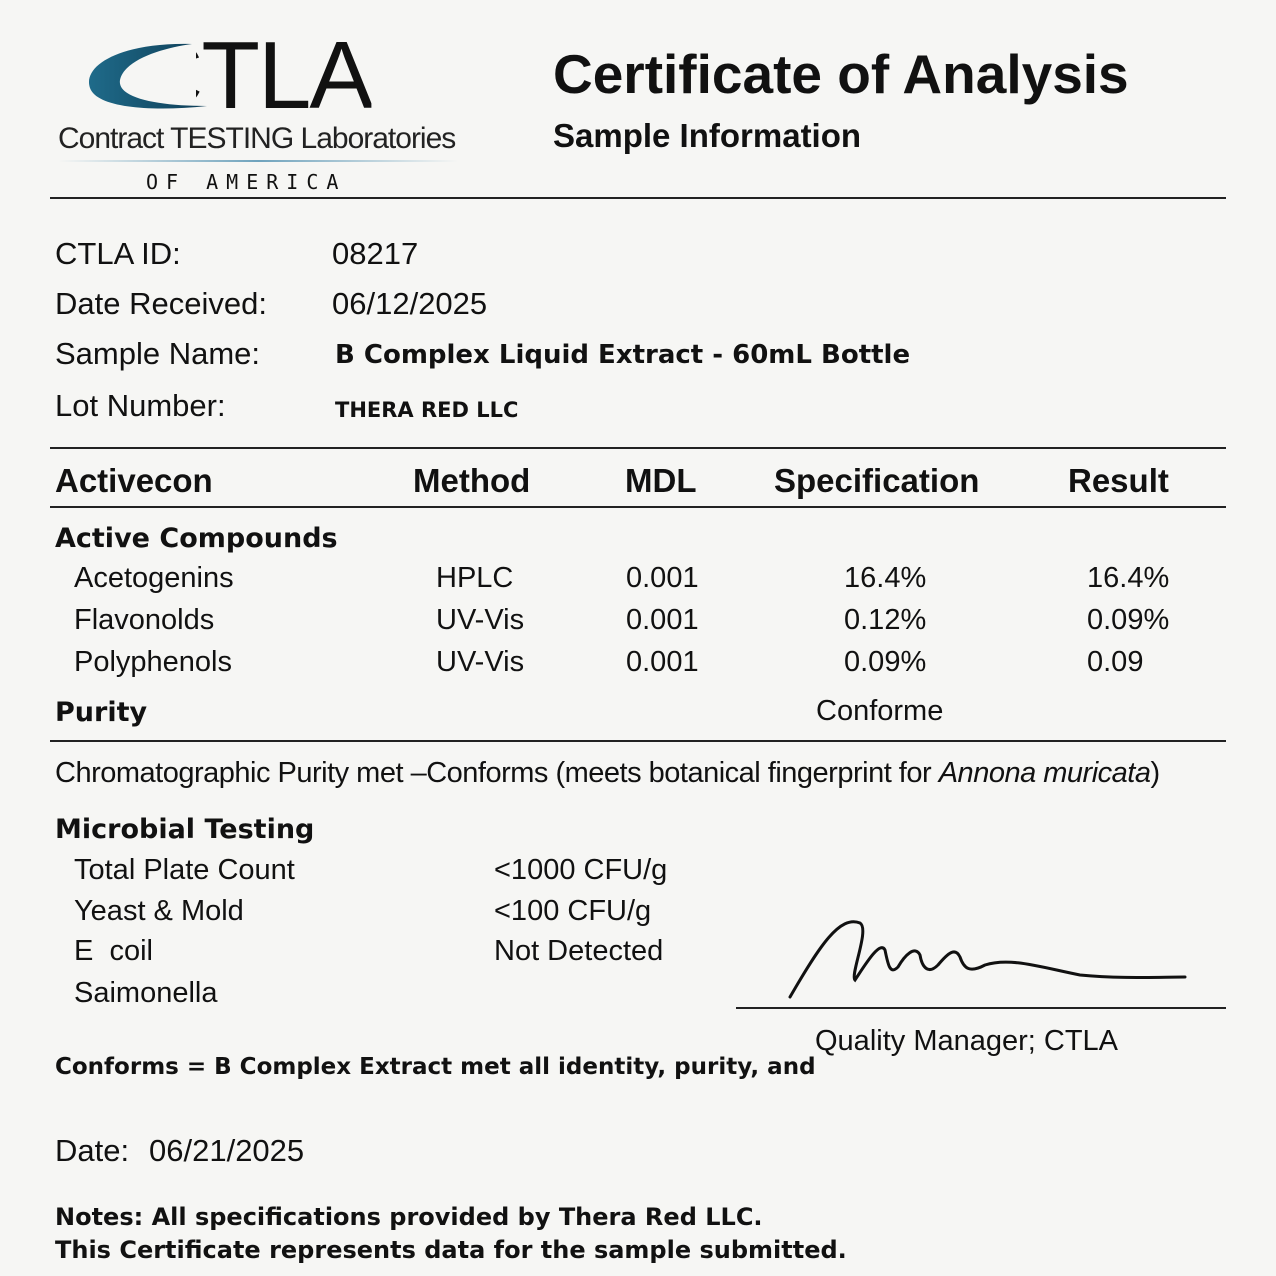  Describe the element at coordinates (623, 355) in the screenshot. I see `value-sample-name: B Complex Liquid Extract - 60mL Bottle` at that location.